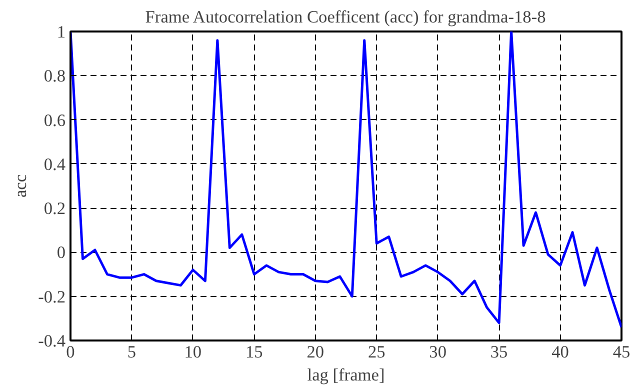  What do you see at coordinates (315, 352) in the screenshot?
I see `x-tick-label: 20` at bounding box center [315, 352].